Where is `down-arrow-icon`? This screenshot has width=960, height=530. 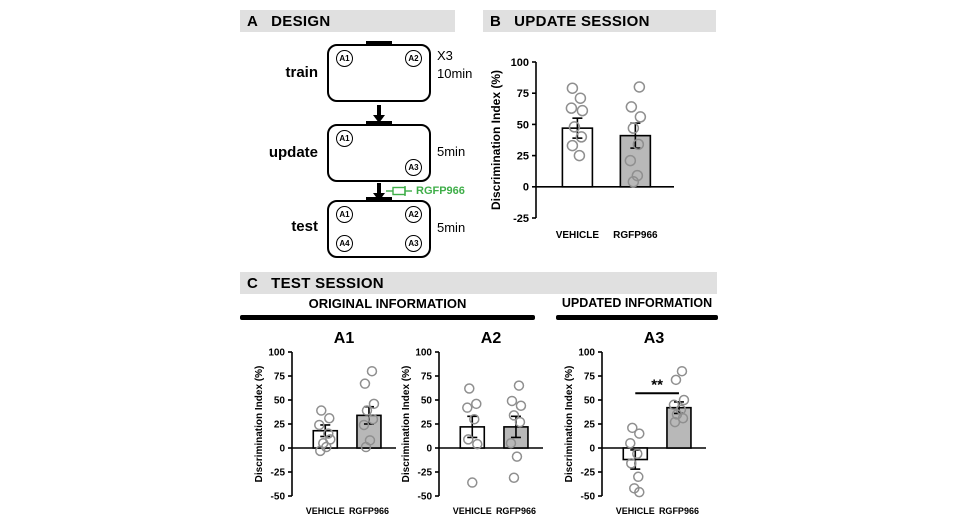
down-arrow-icon is located at coordinates (379, 114).